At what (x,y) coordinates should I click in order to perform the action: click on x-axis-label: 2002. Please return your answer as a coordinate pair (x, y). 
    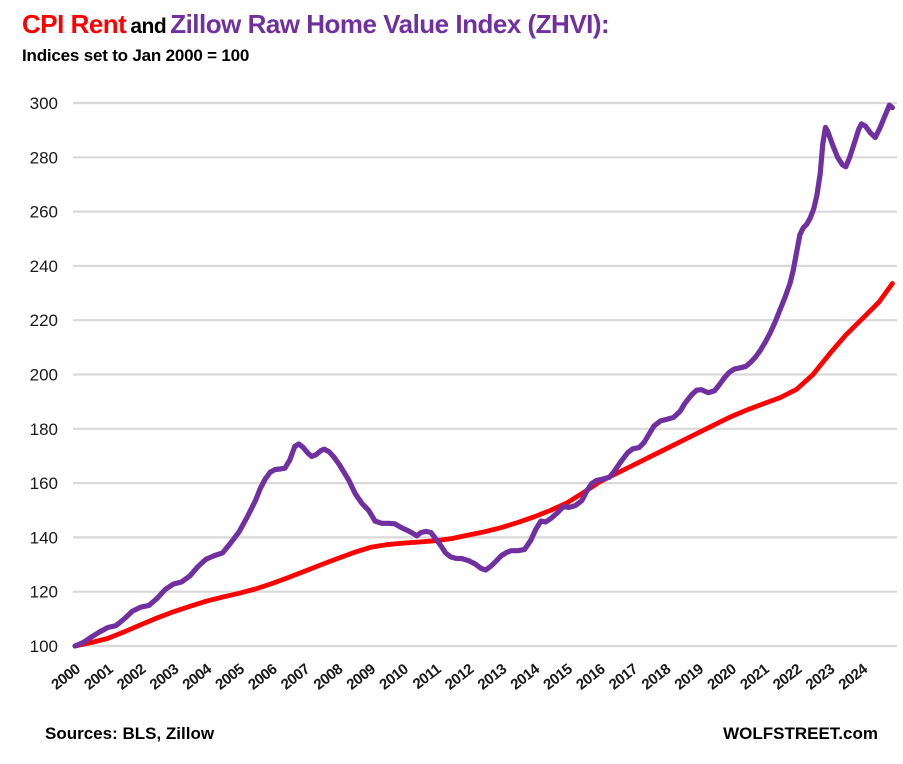
    Looking at the image, I should click on (131, 677).